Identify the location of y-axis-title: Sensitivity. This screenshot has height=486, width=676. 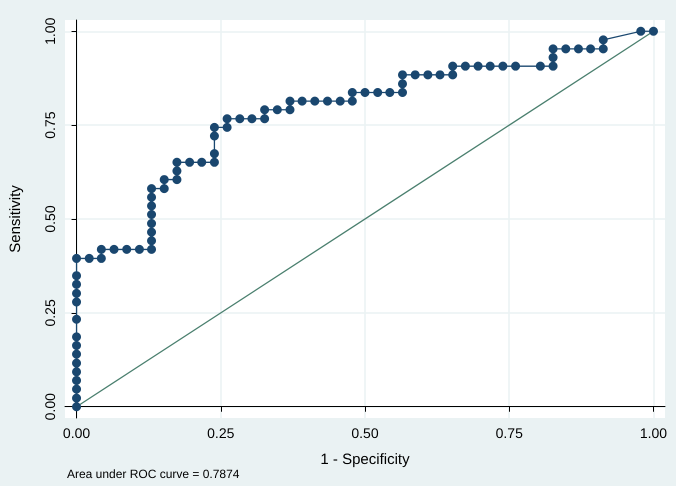
(15, 218).